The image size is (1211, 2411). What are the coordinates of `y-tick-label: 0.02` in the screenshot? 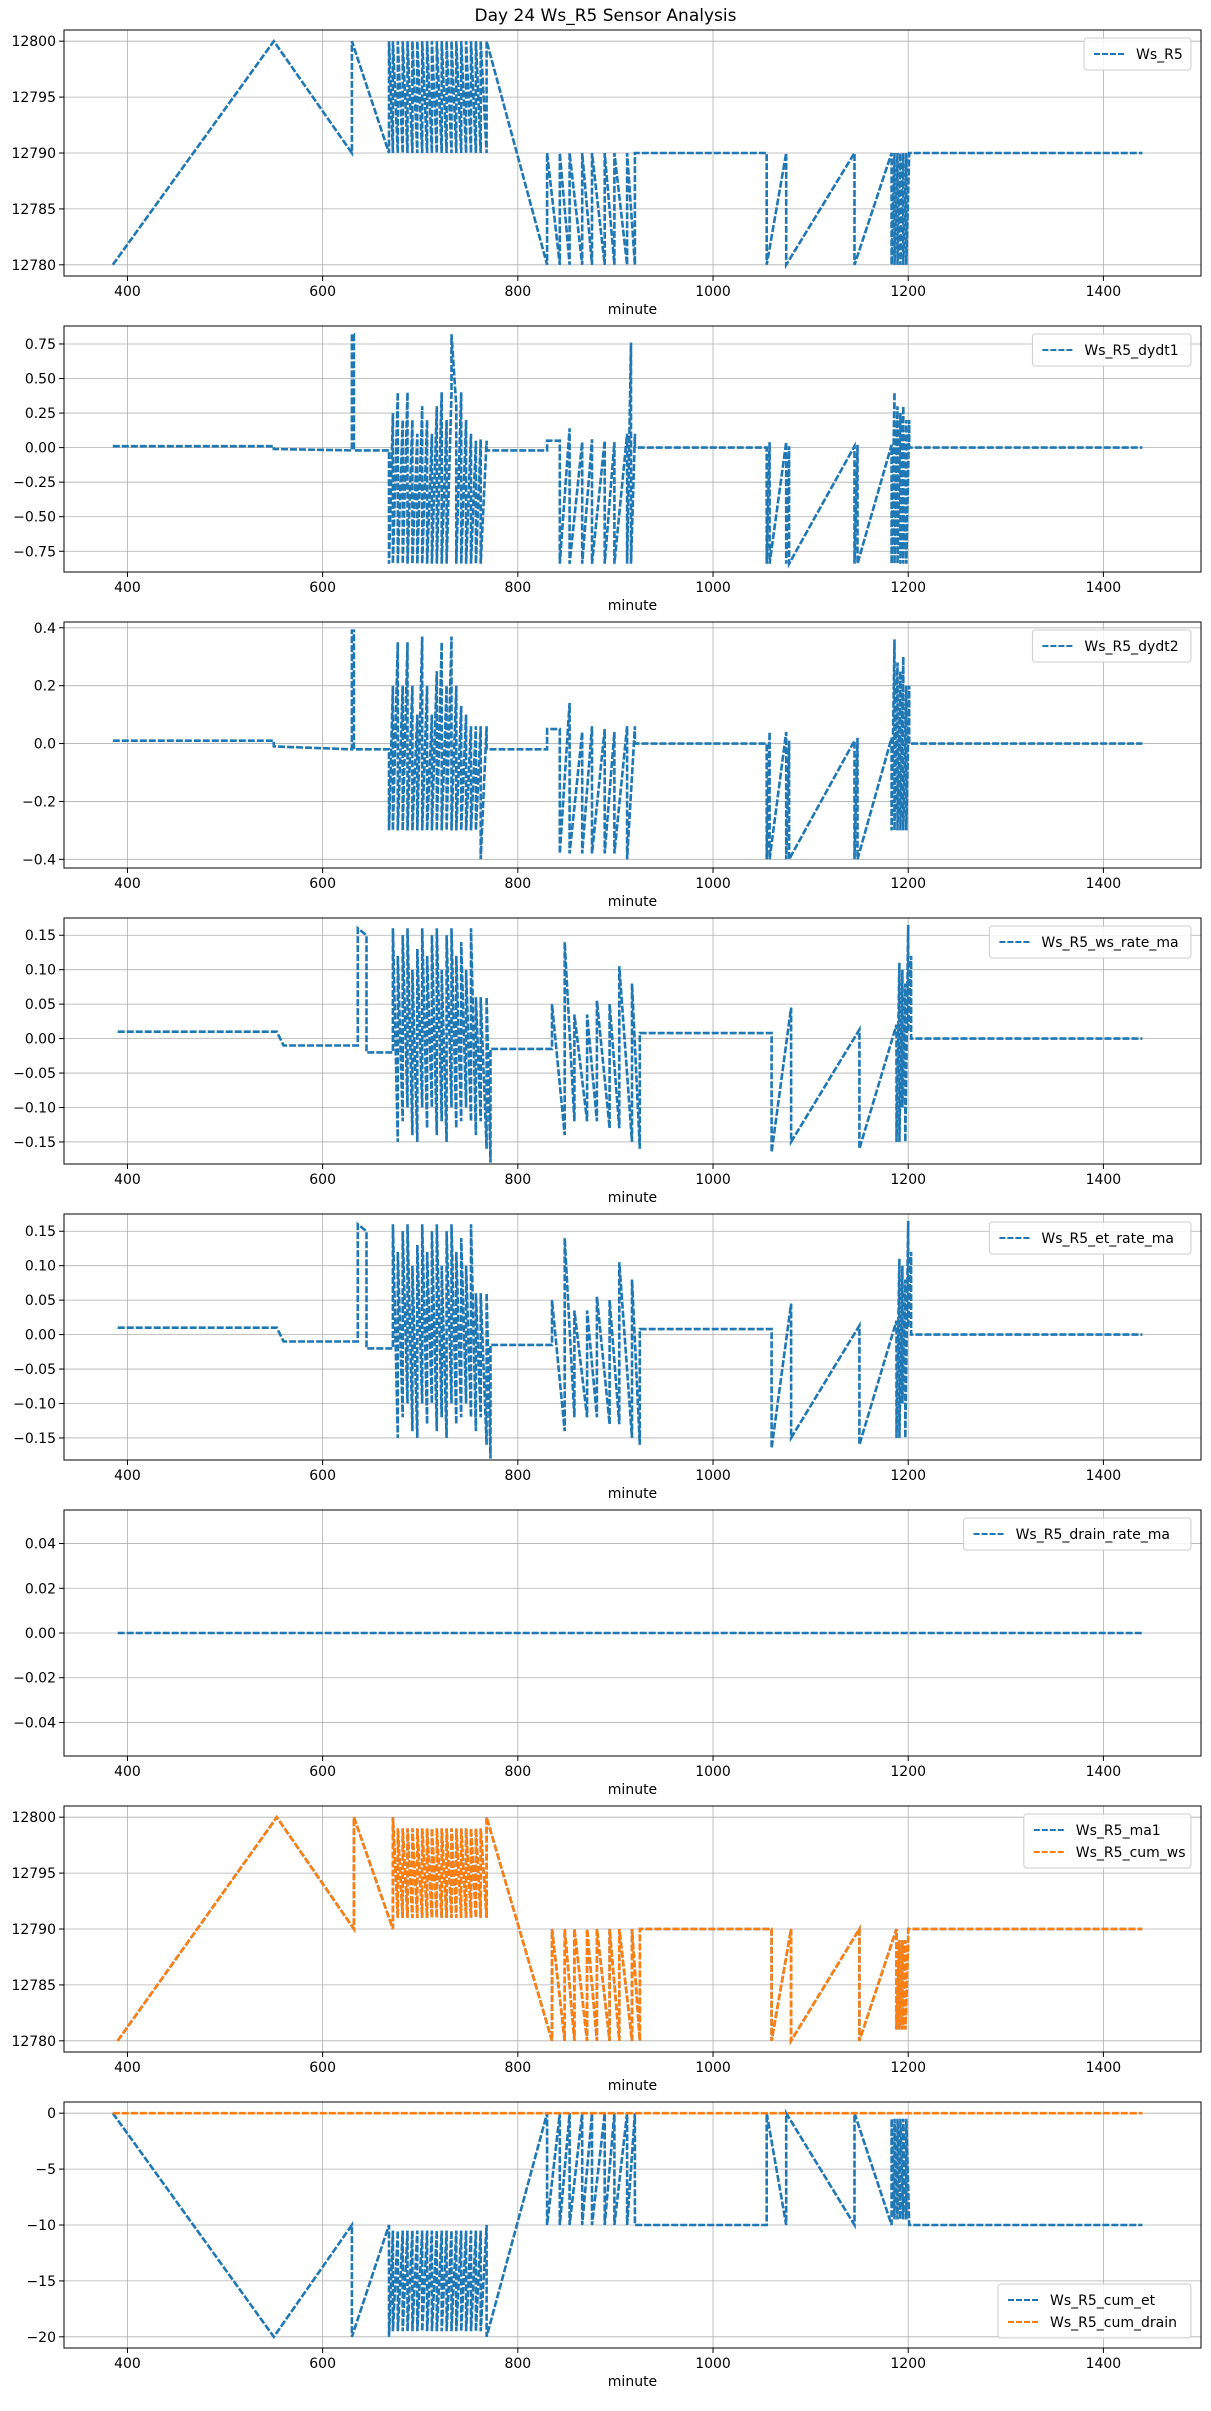 It's located at (40, 1589).